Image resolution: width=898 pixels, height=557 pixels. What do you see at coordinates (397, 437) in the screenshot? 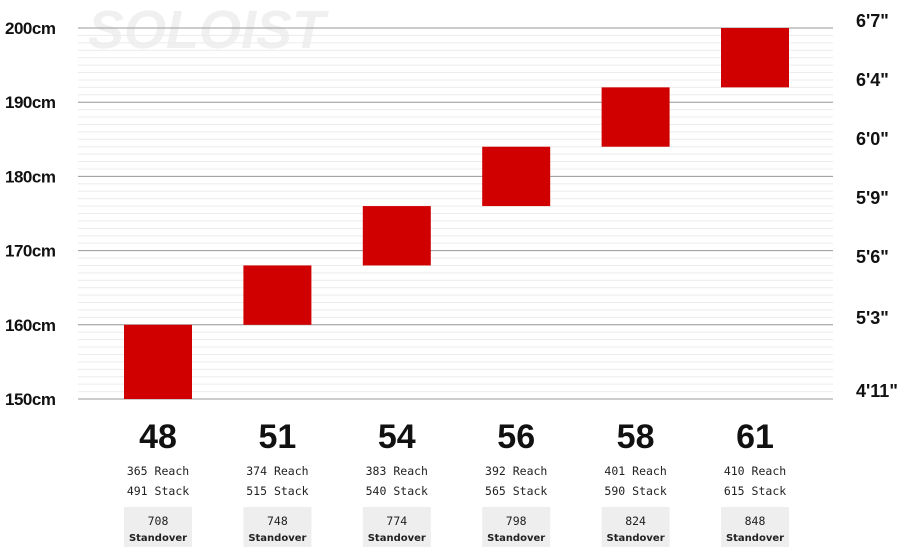
I see `size-label-54: 54` at bounding box center [397, 437].